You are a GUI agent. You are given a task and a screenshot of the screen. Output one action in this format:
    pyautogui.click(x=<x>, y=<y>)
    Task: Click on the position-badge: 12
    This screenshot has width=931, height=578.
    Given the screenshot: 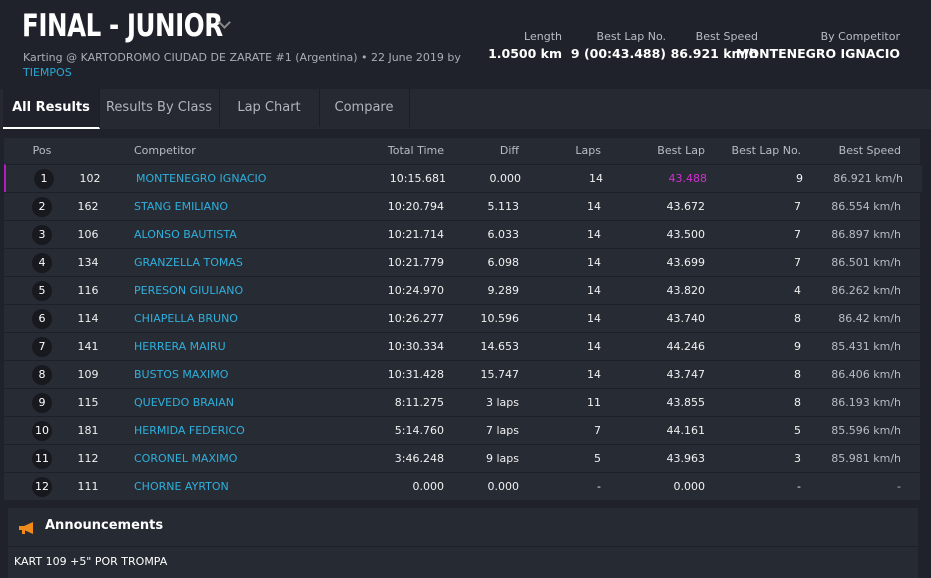 What is the action you would take?
    pyautogui.click(x=42, y=487)
    